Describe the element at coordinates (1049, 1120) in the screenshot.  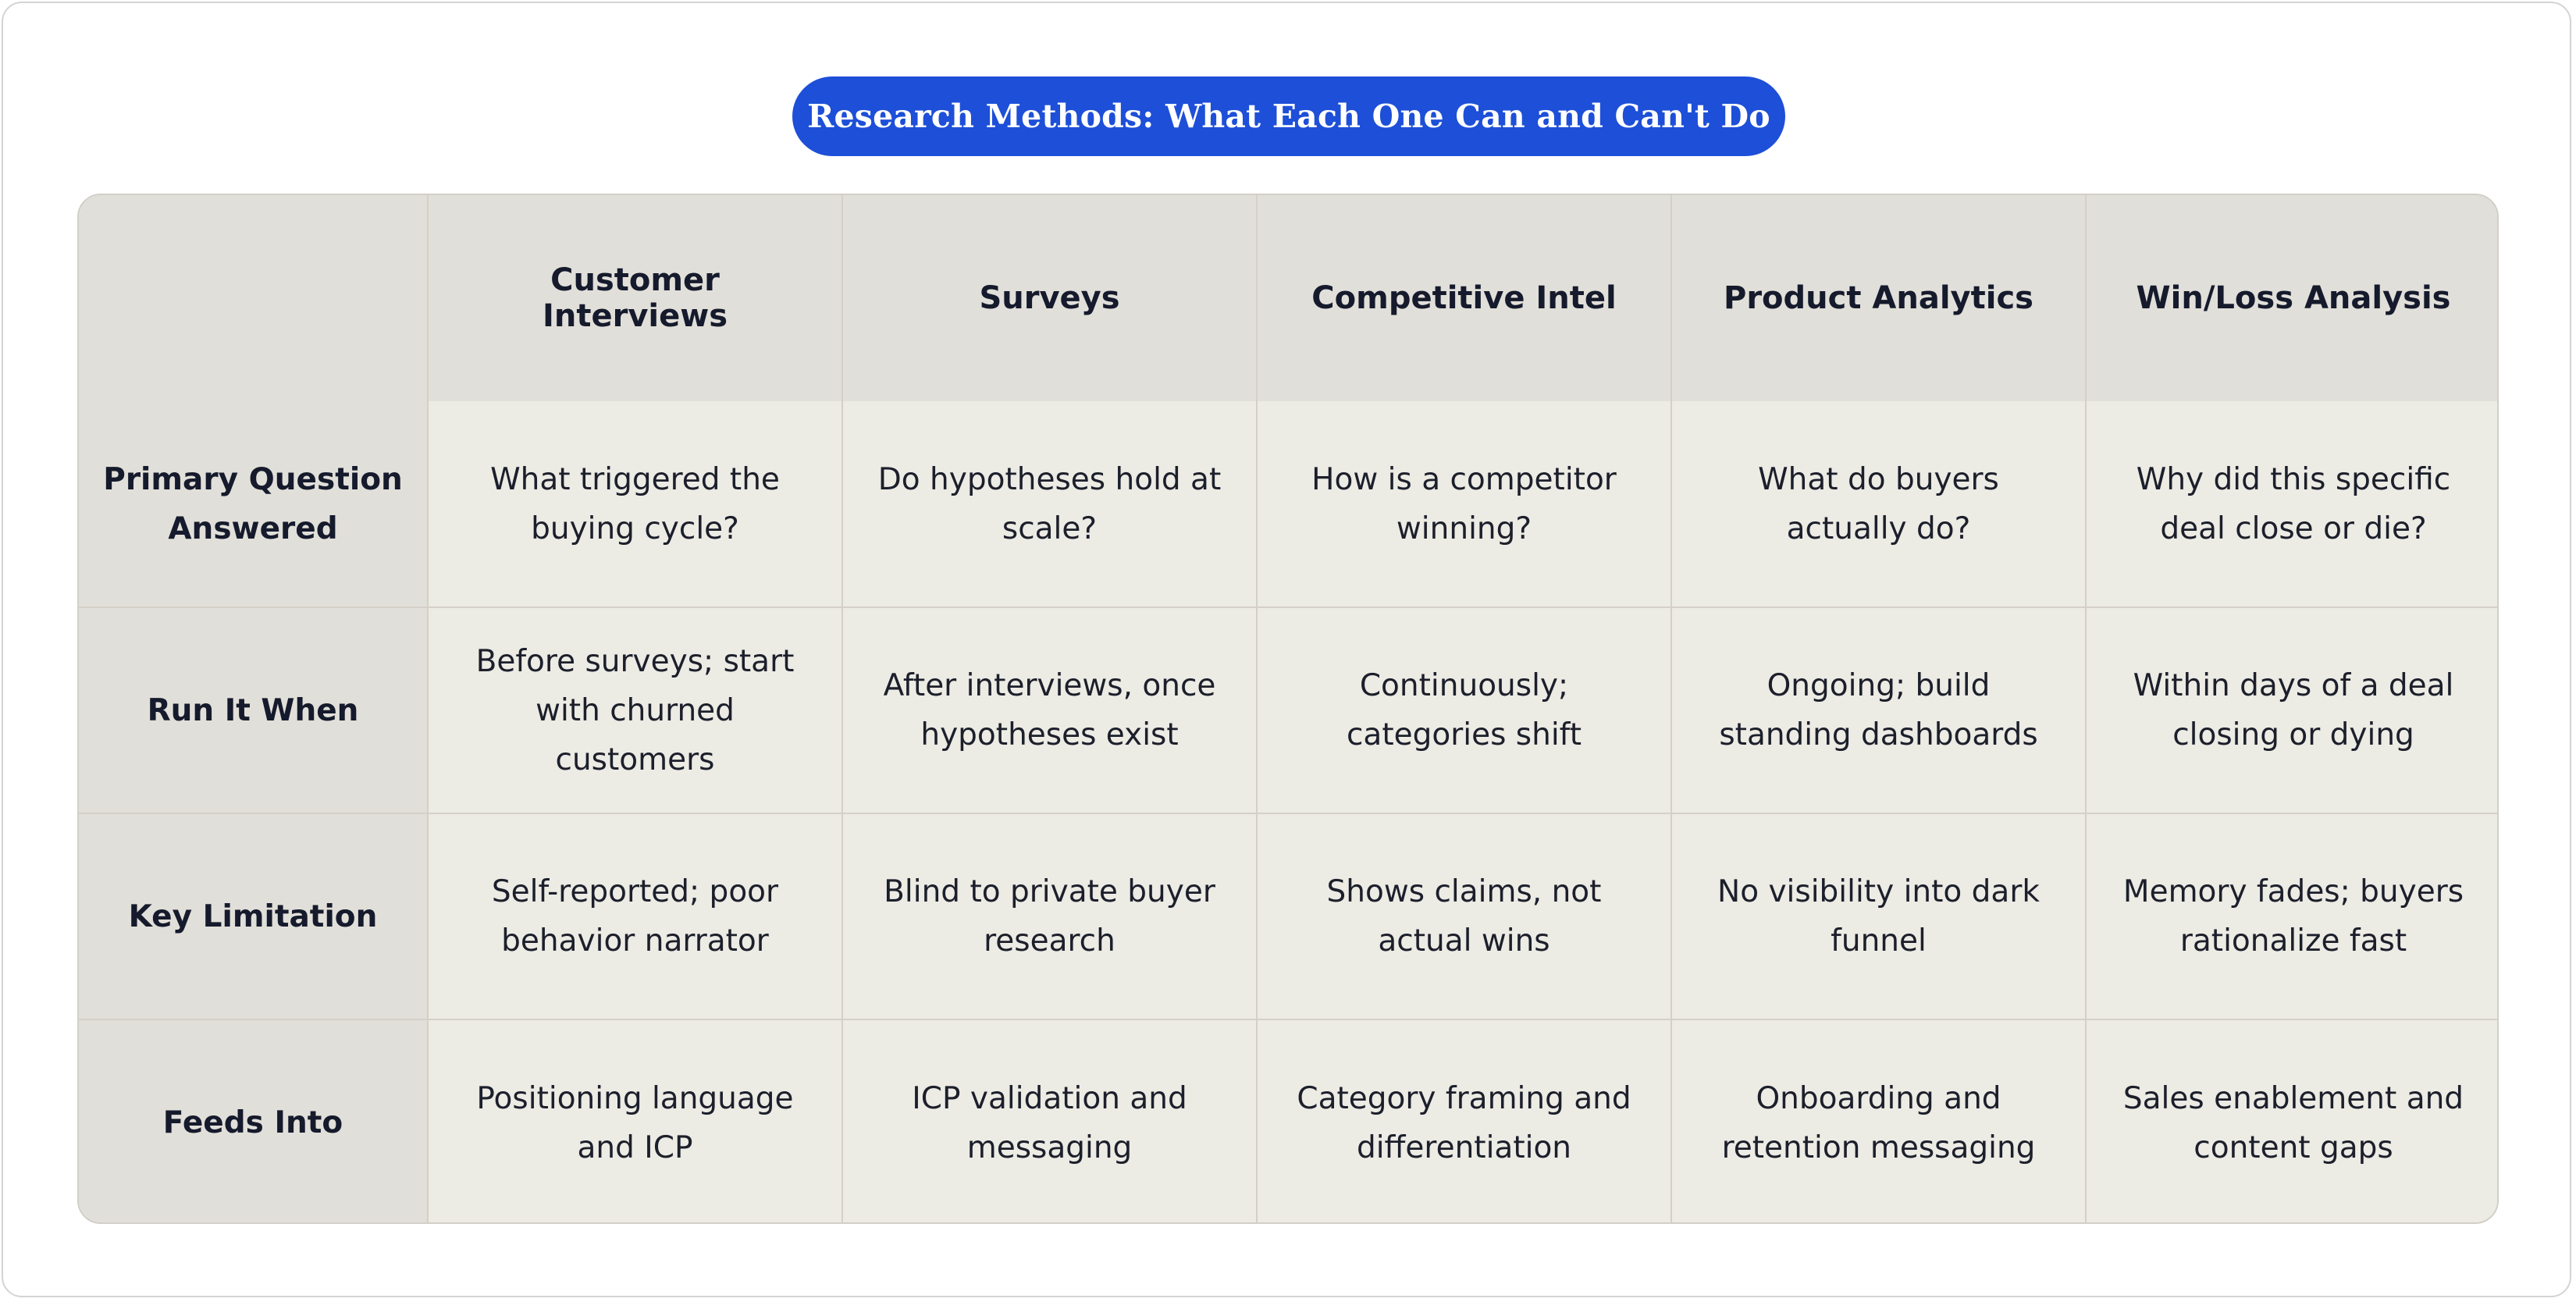
I see `table-cell: ICP validation and messaging` at that location.